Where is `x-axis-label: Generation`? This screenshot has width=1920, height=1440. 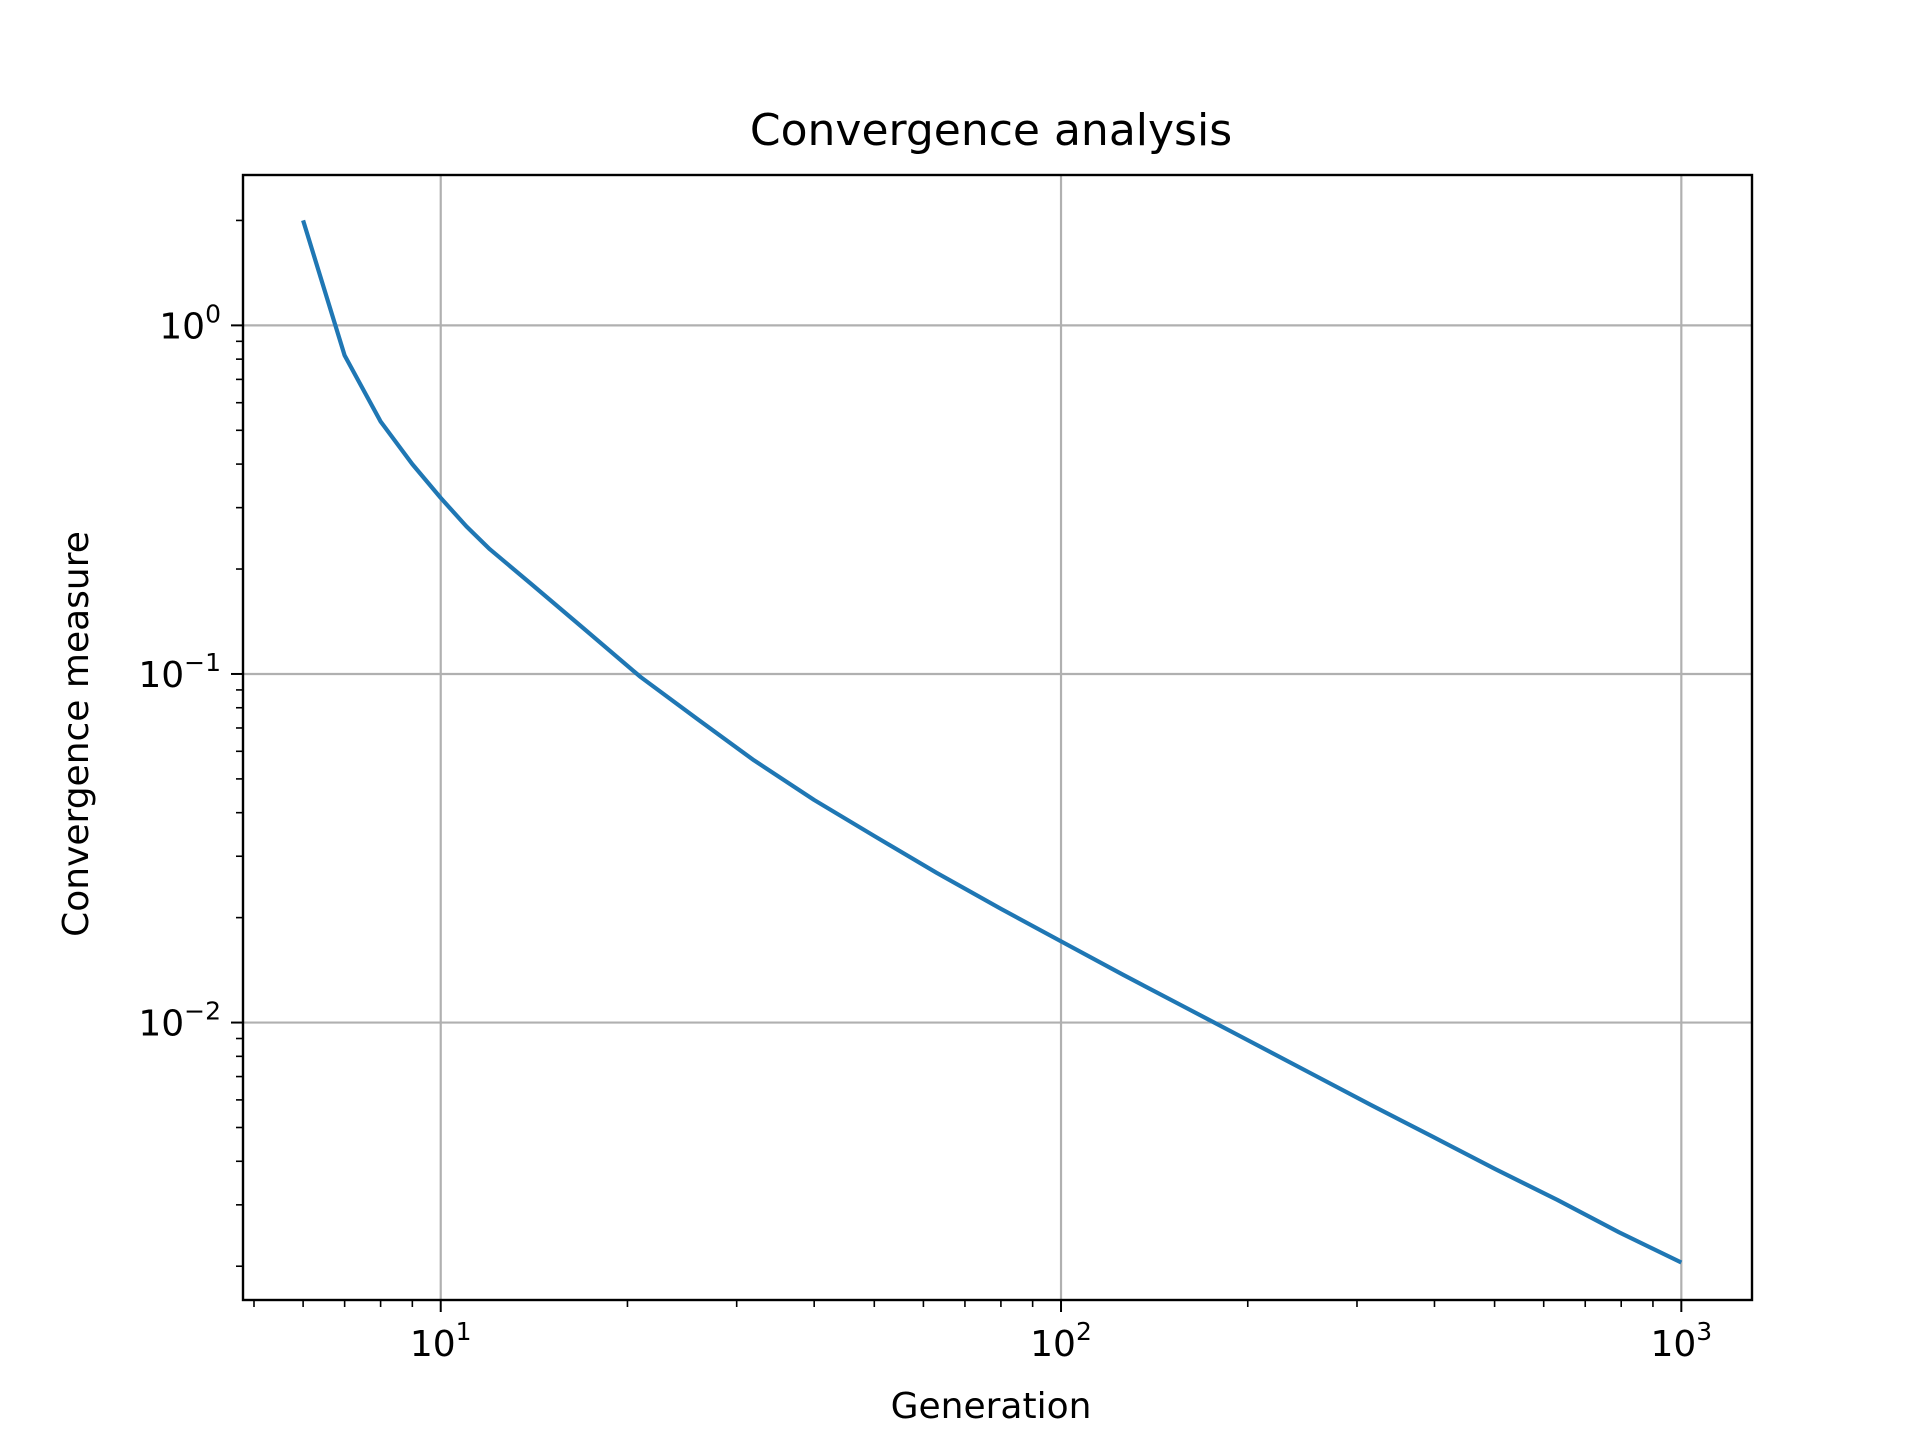 x-axis-label: Generation is located at coordinates (991, 1406).